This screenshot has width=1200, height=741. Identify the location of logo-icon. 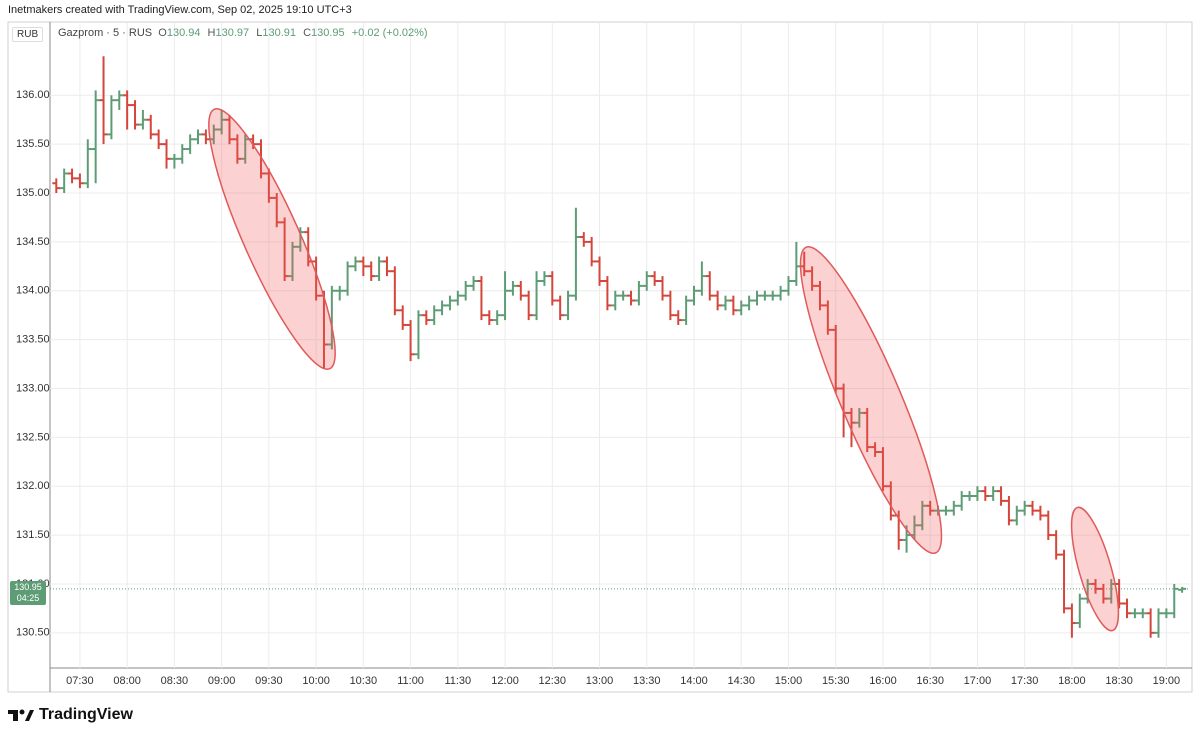
(21, 715).